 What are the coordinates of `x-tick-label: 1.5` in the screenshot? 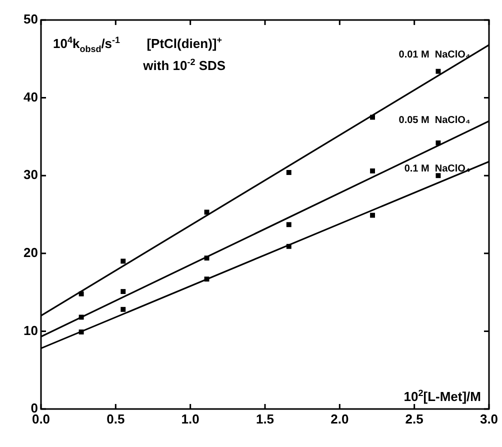 It's located at (265, 418).